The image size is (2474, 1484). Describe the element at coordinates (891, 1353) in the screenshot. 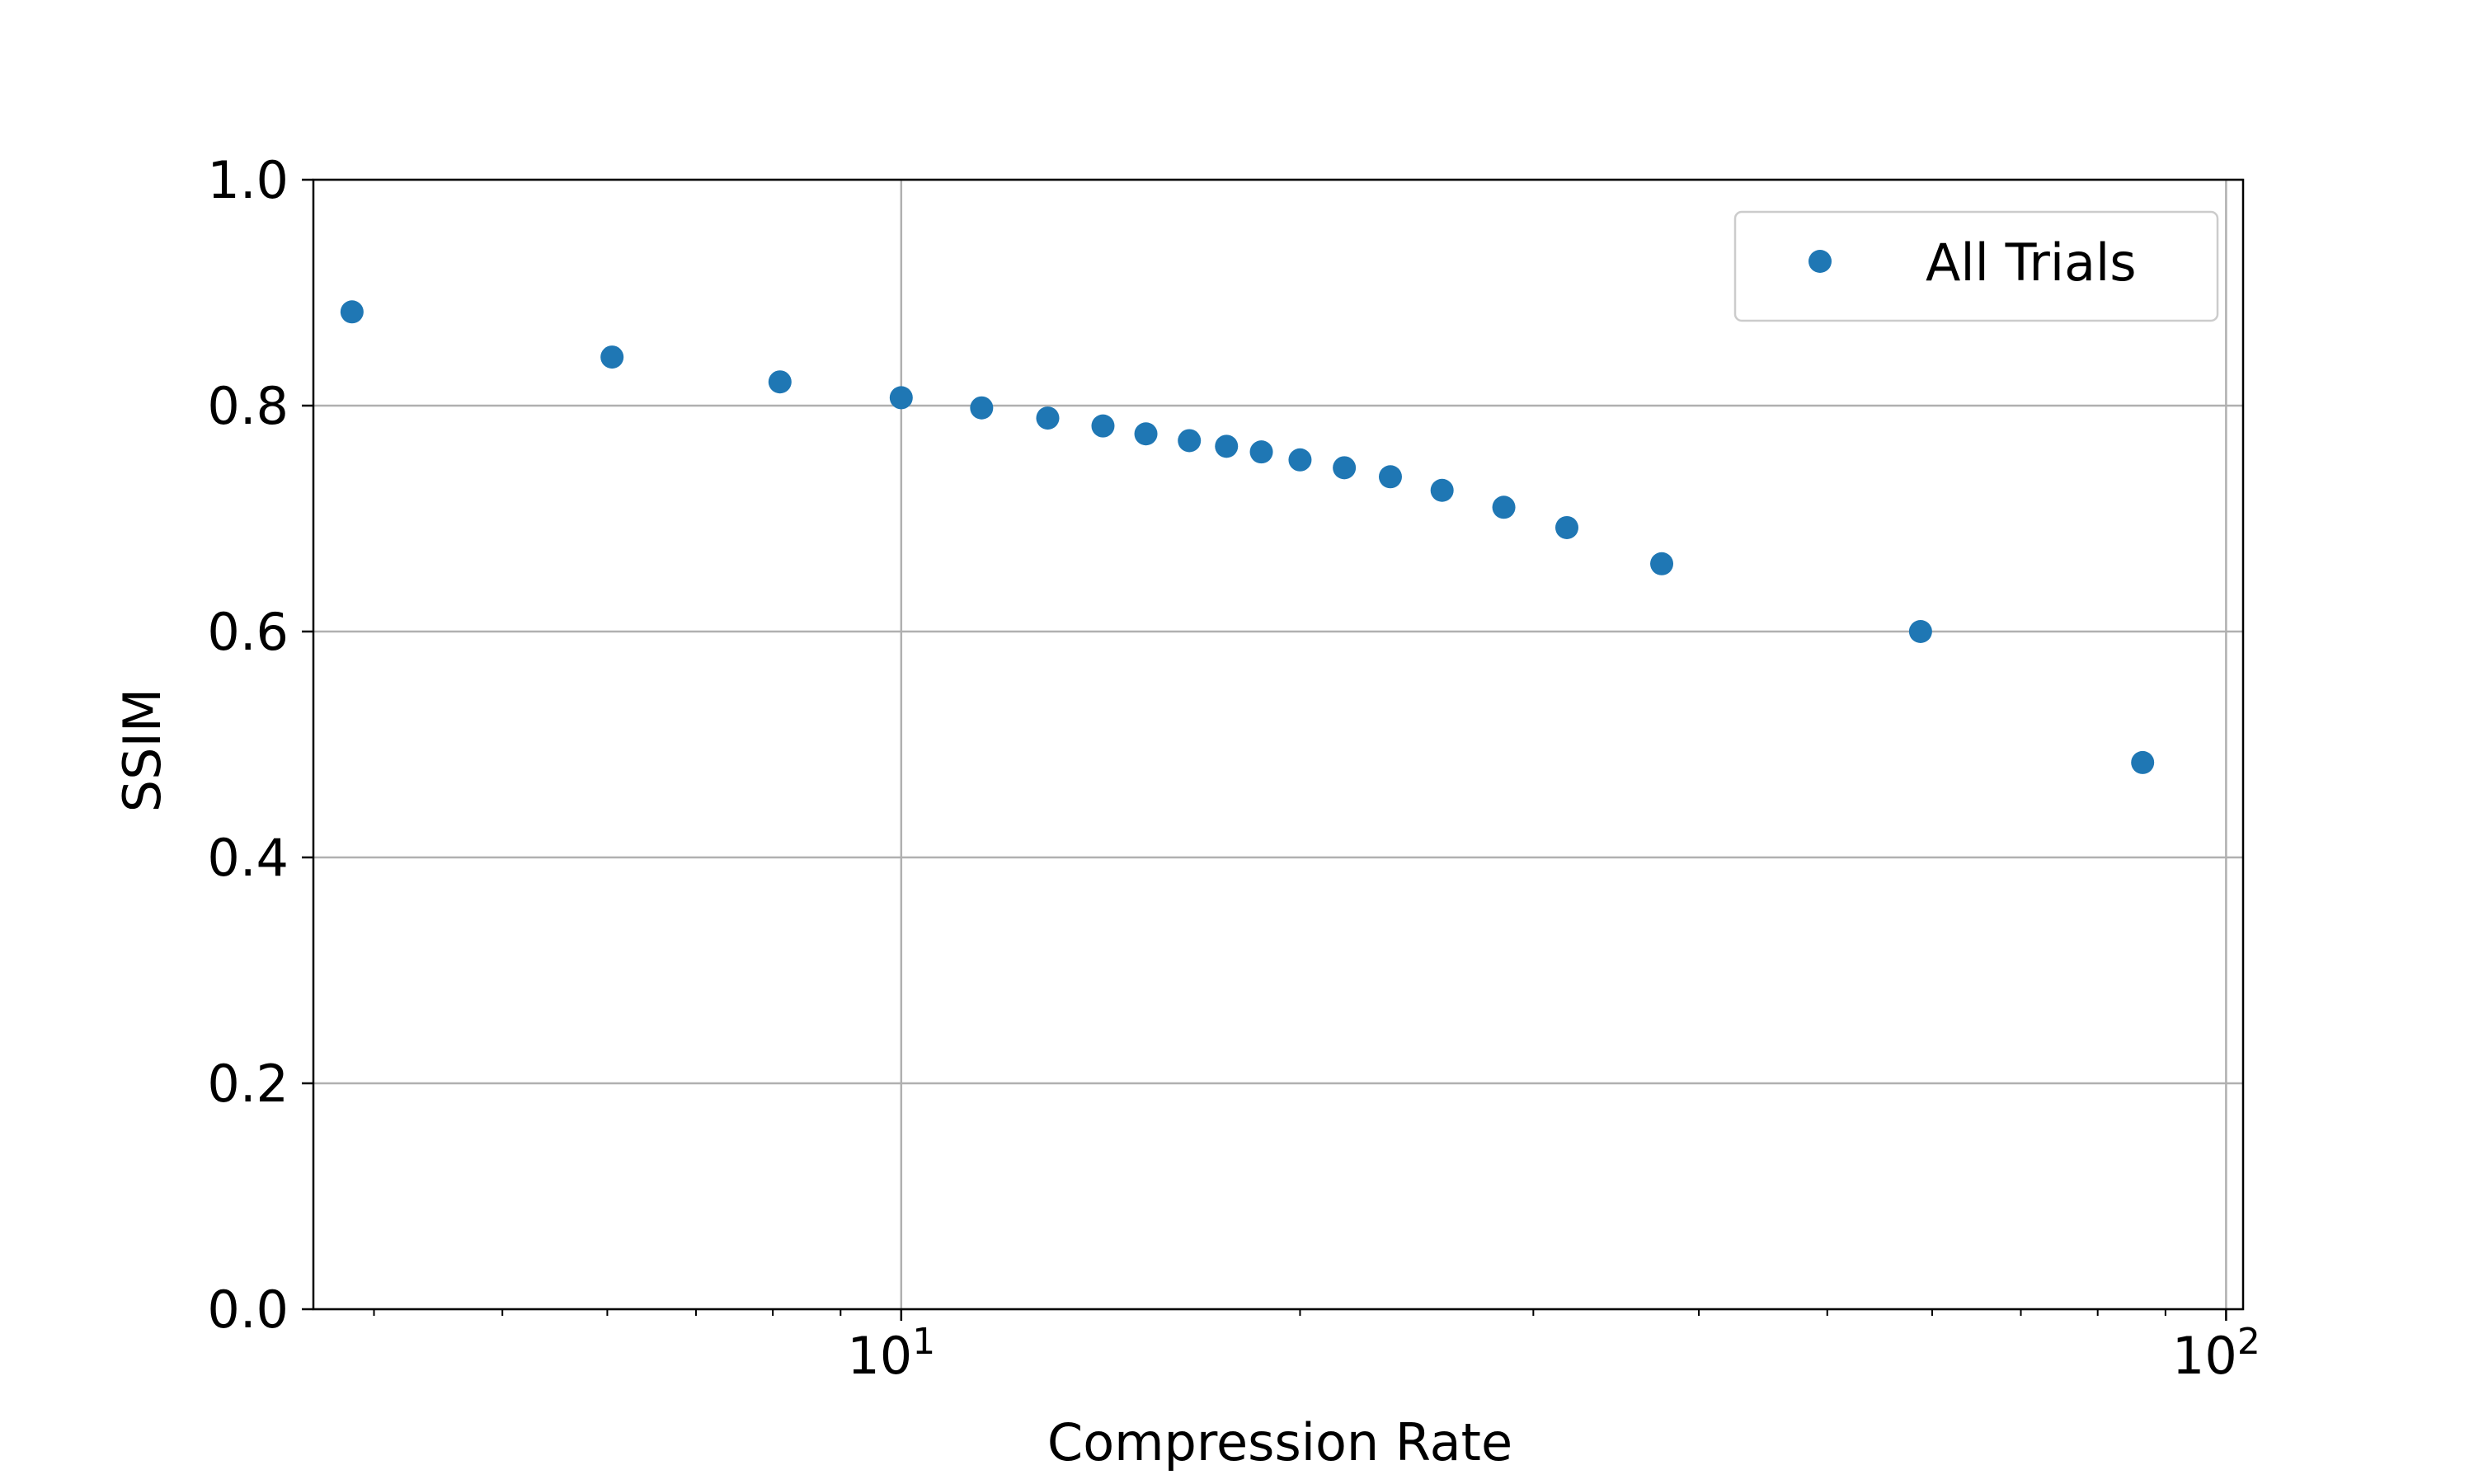

I see `x-tick-label: 10¹` at that location.